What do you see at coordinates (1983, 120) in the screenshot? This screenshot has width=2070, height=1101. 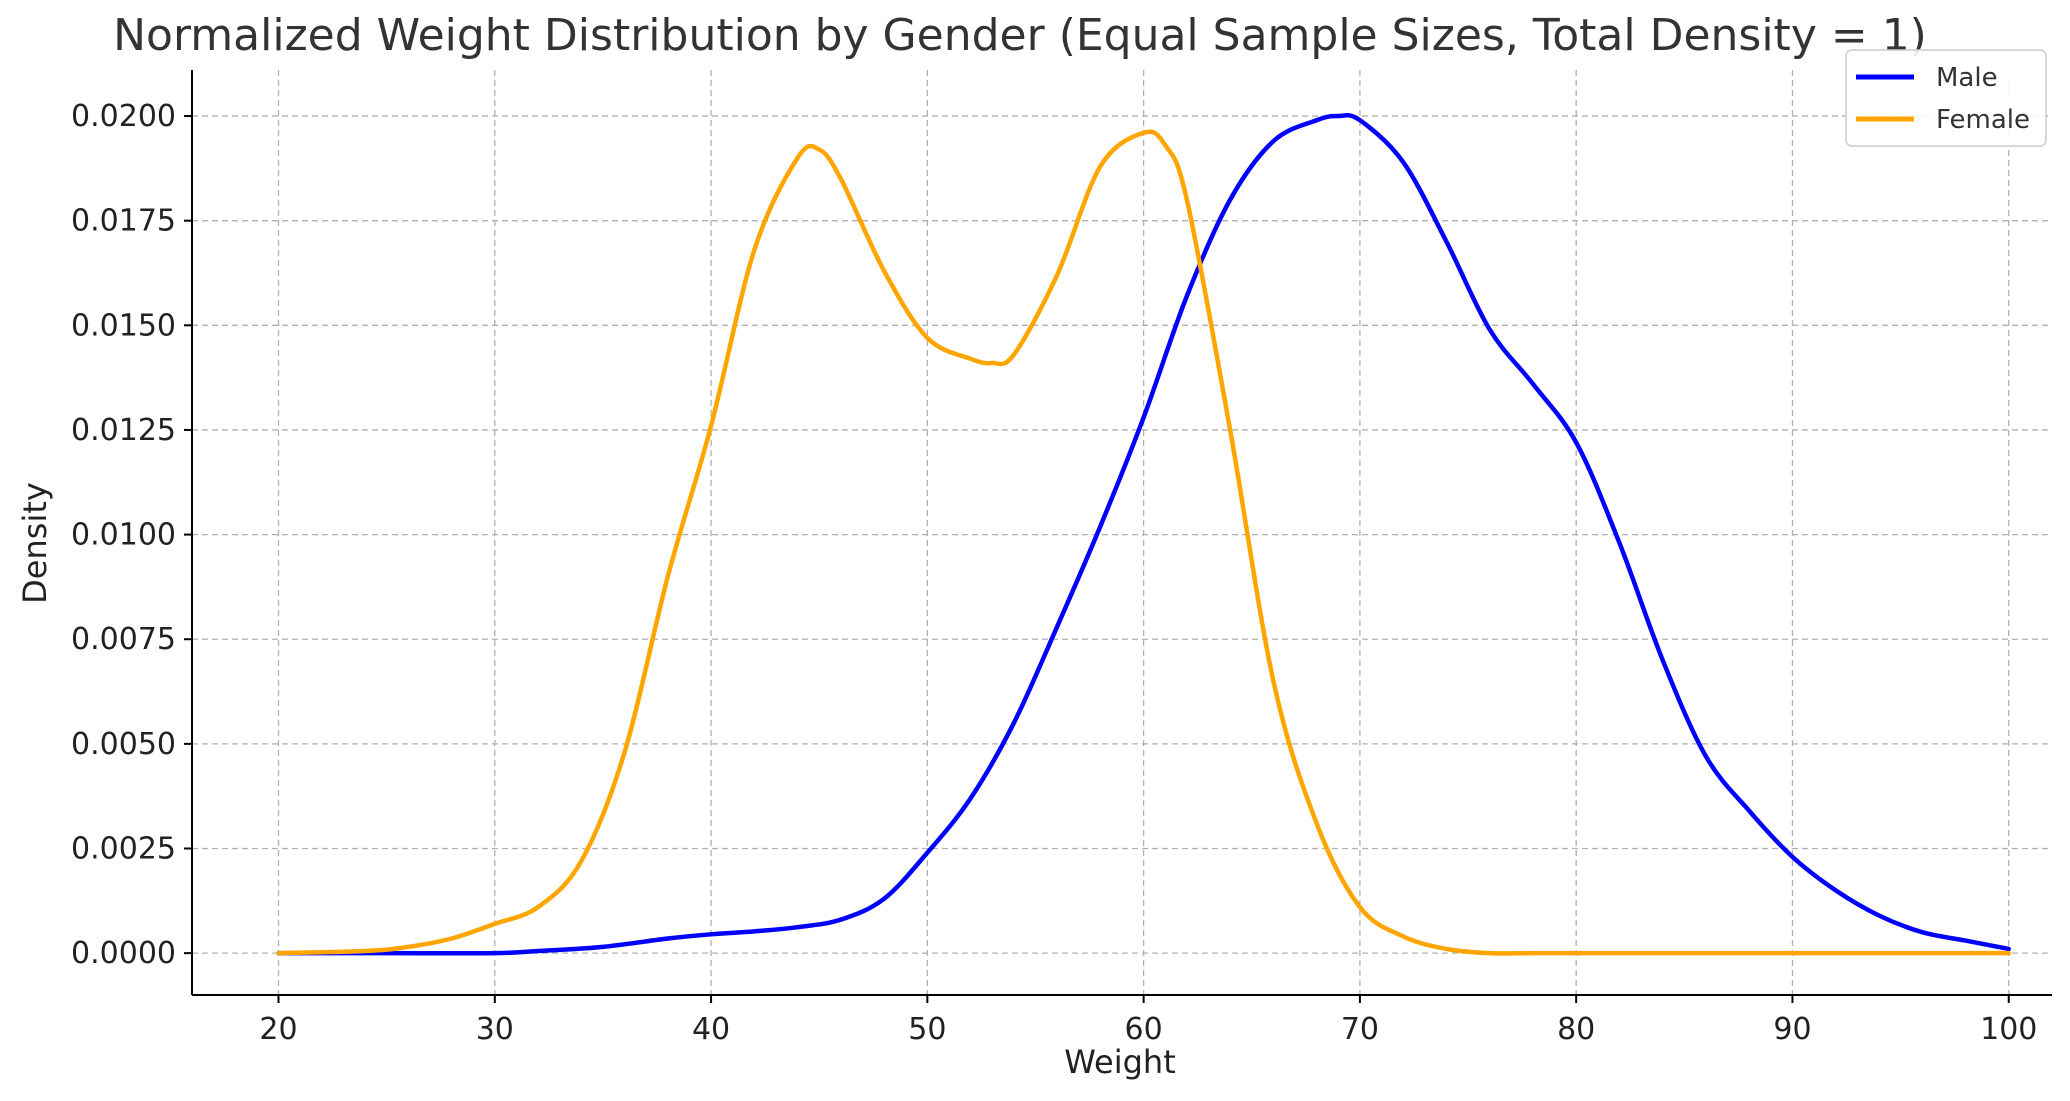 I see `legend-label-female: Female` at bounding box center [1983, 120].